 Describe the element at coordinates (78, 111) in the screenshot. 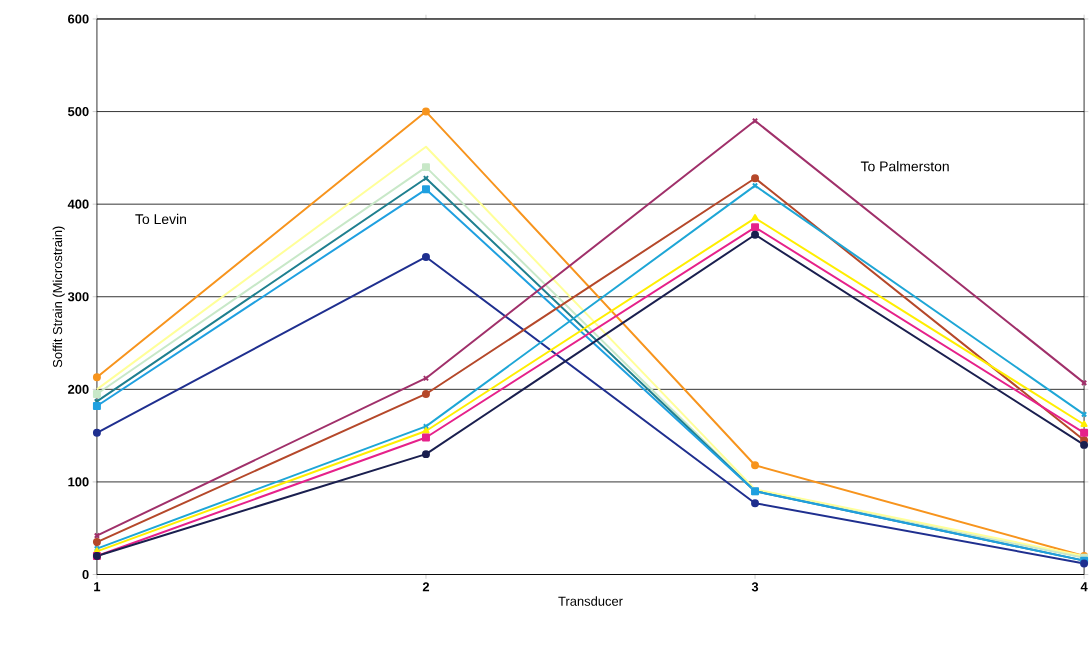

I see `y-tick-label: 500` at that location.